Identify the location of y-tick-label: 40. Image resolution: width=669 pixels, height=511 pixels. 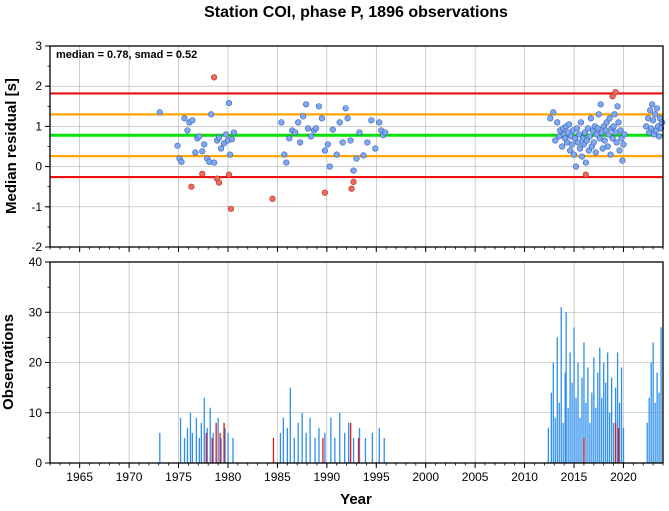
(36, 262).